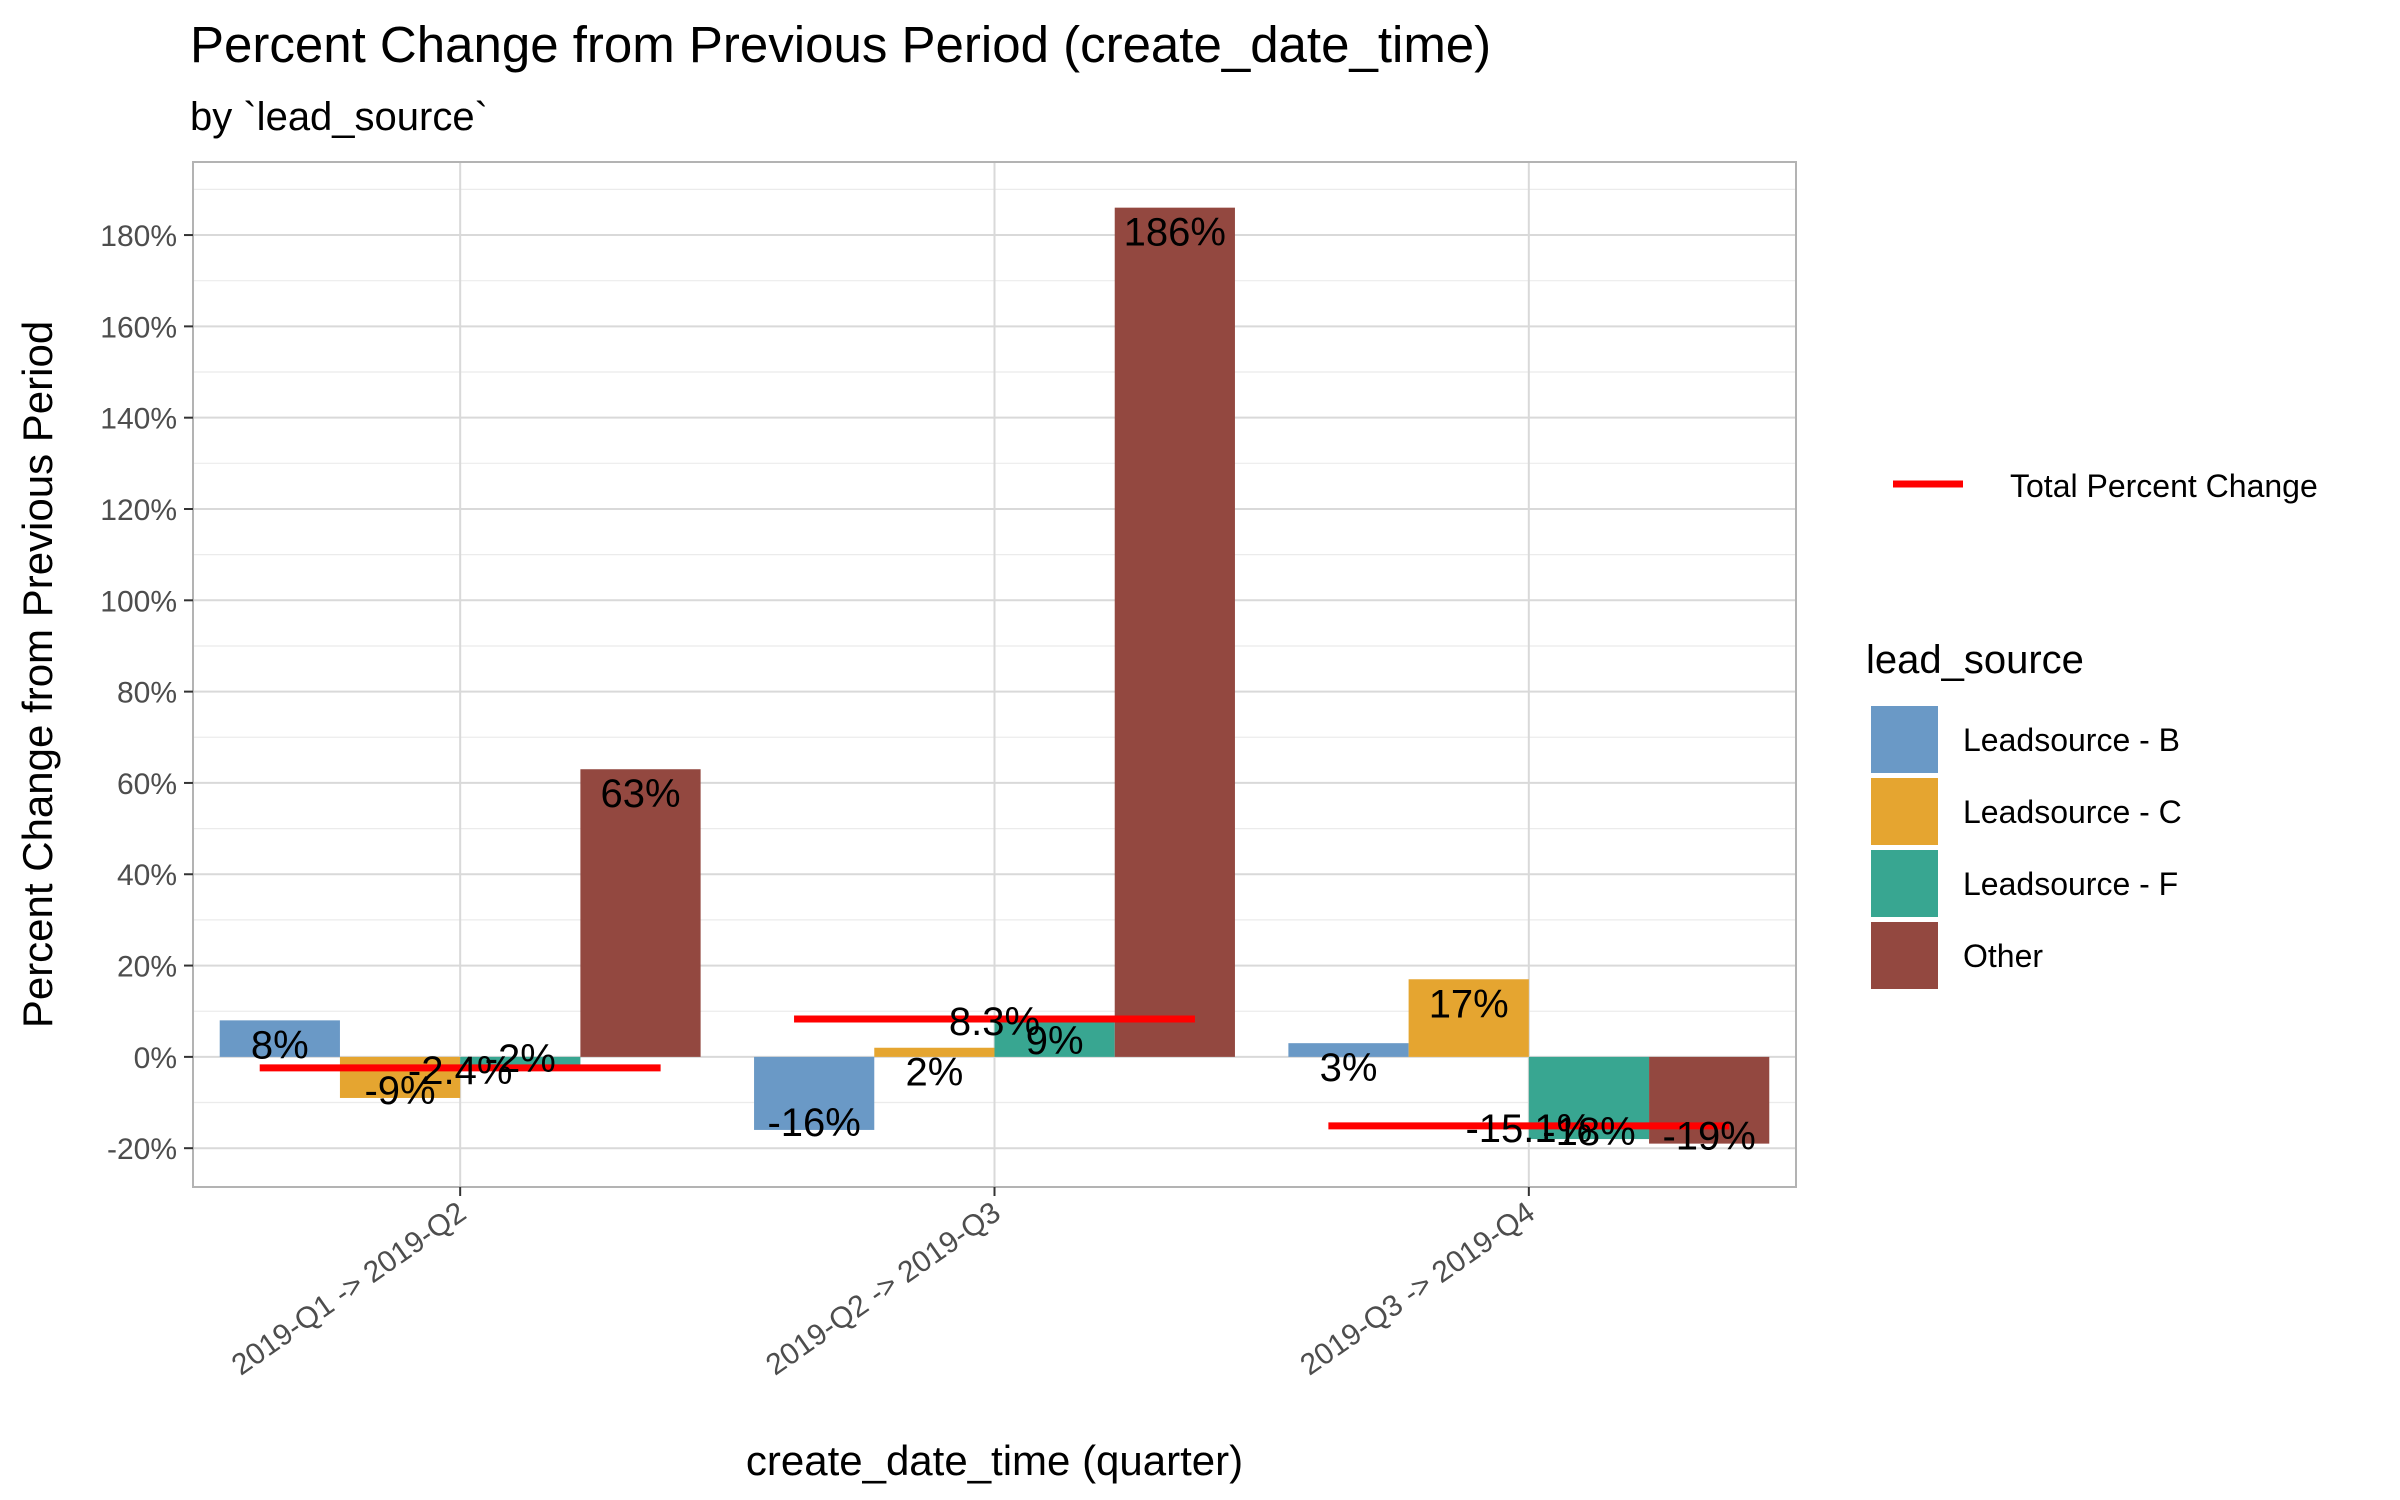  What do you see at coordinates (1975, 660) in the screenshot?
I see `legend-title: lead_source` at bounding box center [1975, 660].